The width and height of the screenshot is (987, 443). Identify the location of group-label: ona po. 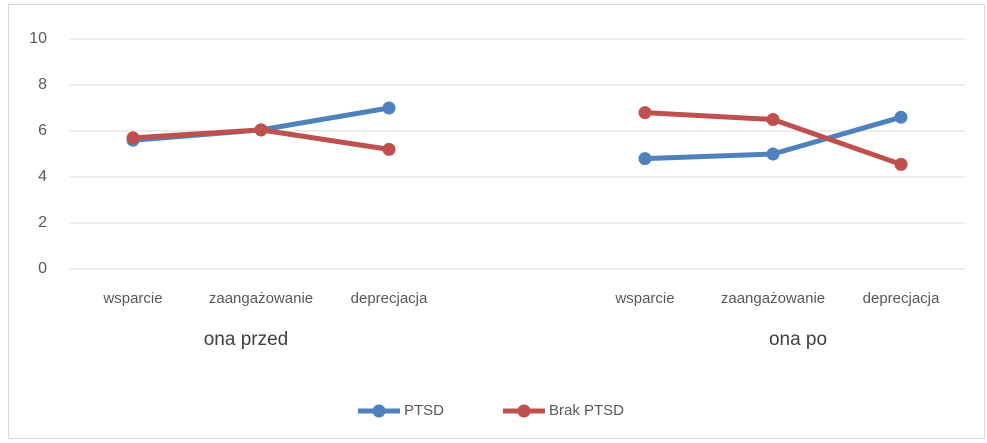
(798, 339).